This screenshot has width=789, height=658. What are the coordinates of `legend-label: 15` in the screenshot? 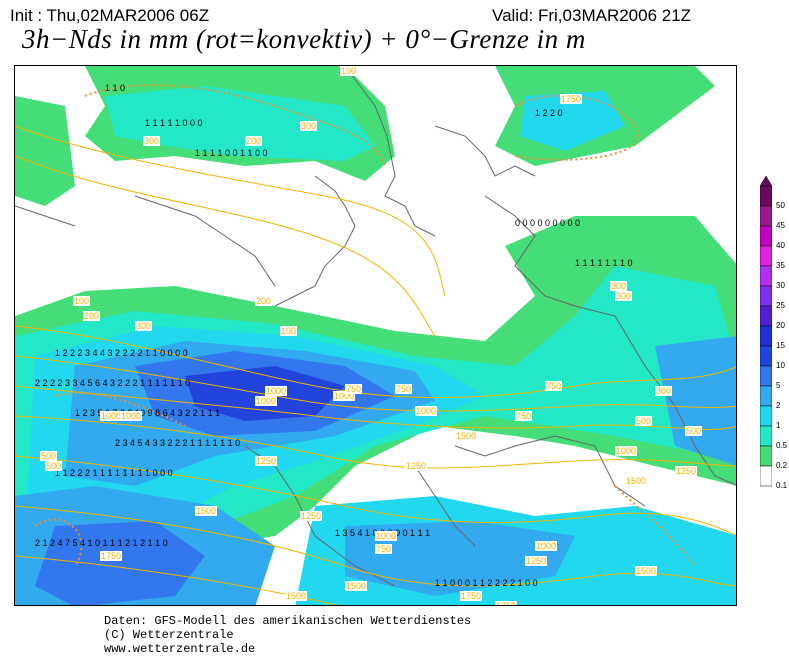 It's located at (780, 345).